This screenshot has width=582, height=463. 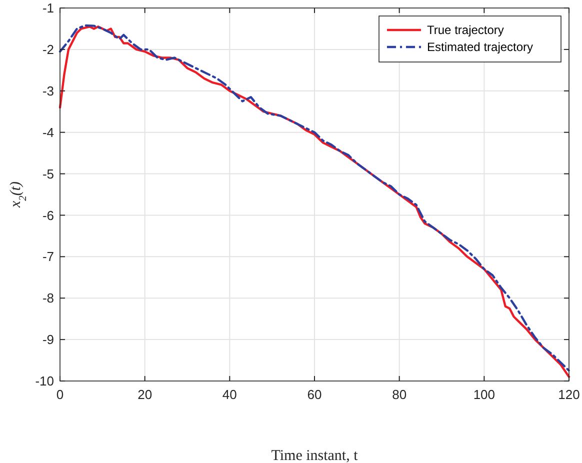 I want to click on x-tick-label: 60, so click(x=314, y=394).